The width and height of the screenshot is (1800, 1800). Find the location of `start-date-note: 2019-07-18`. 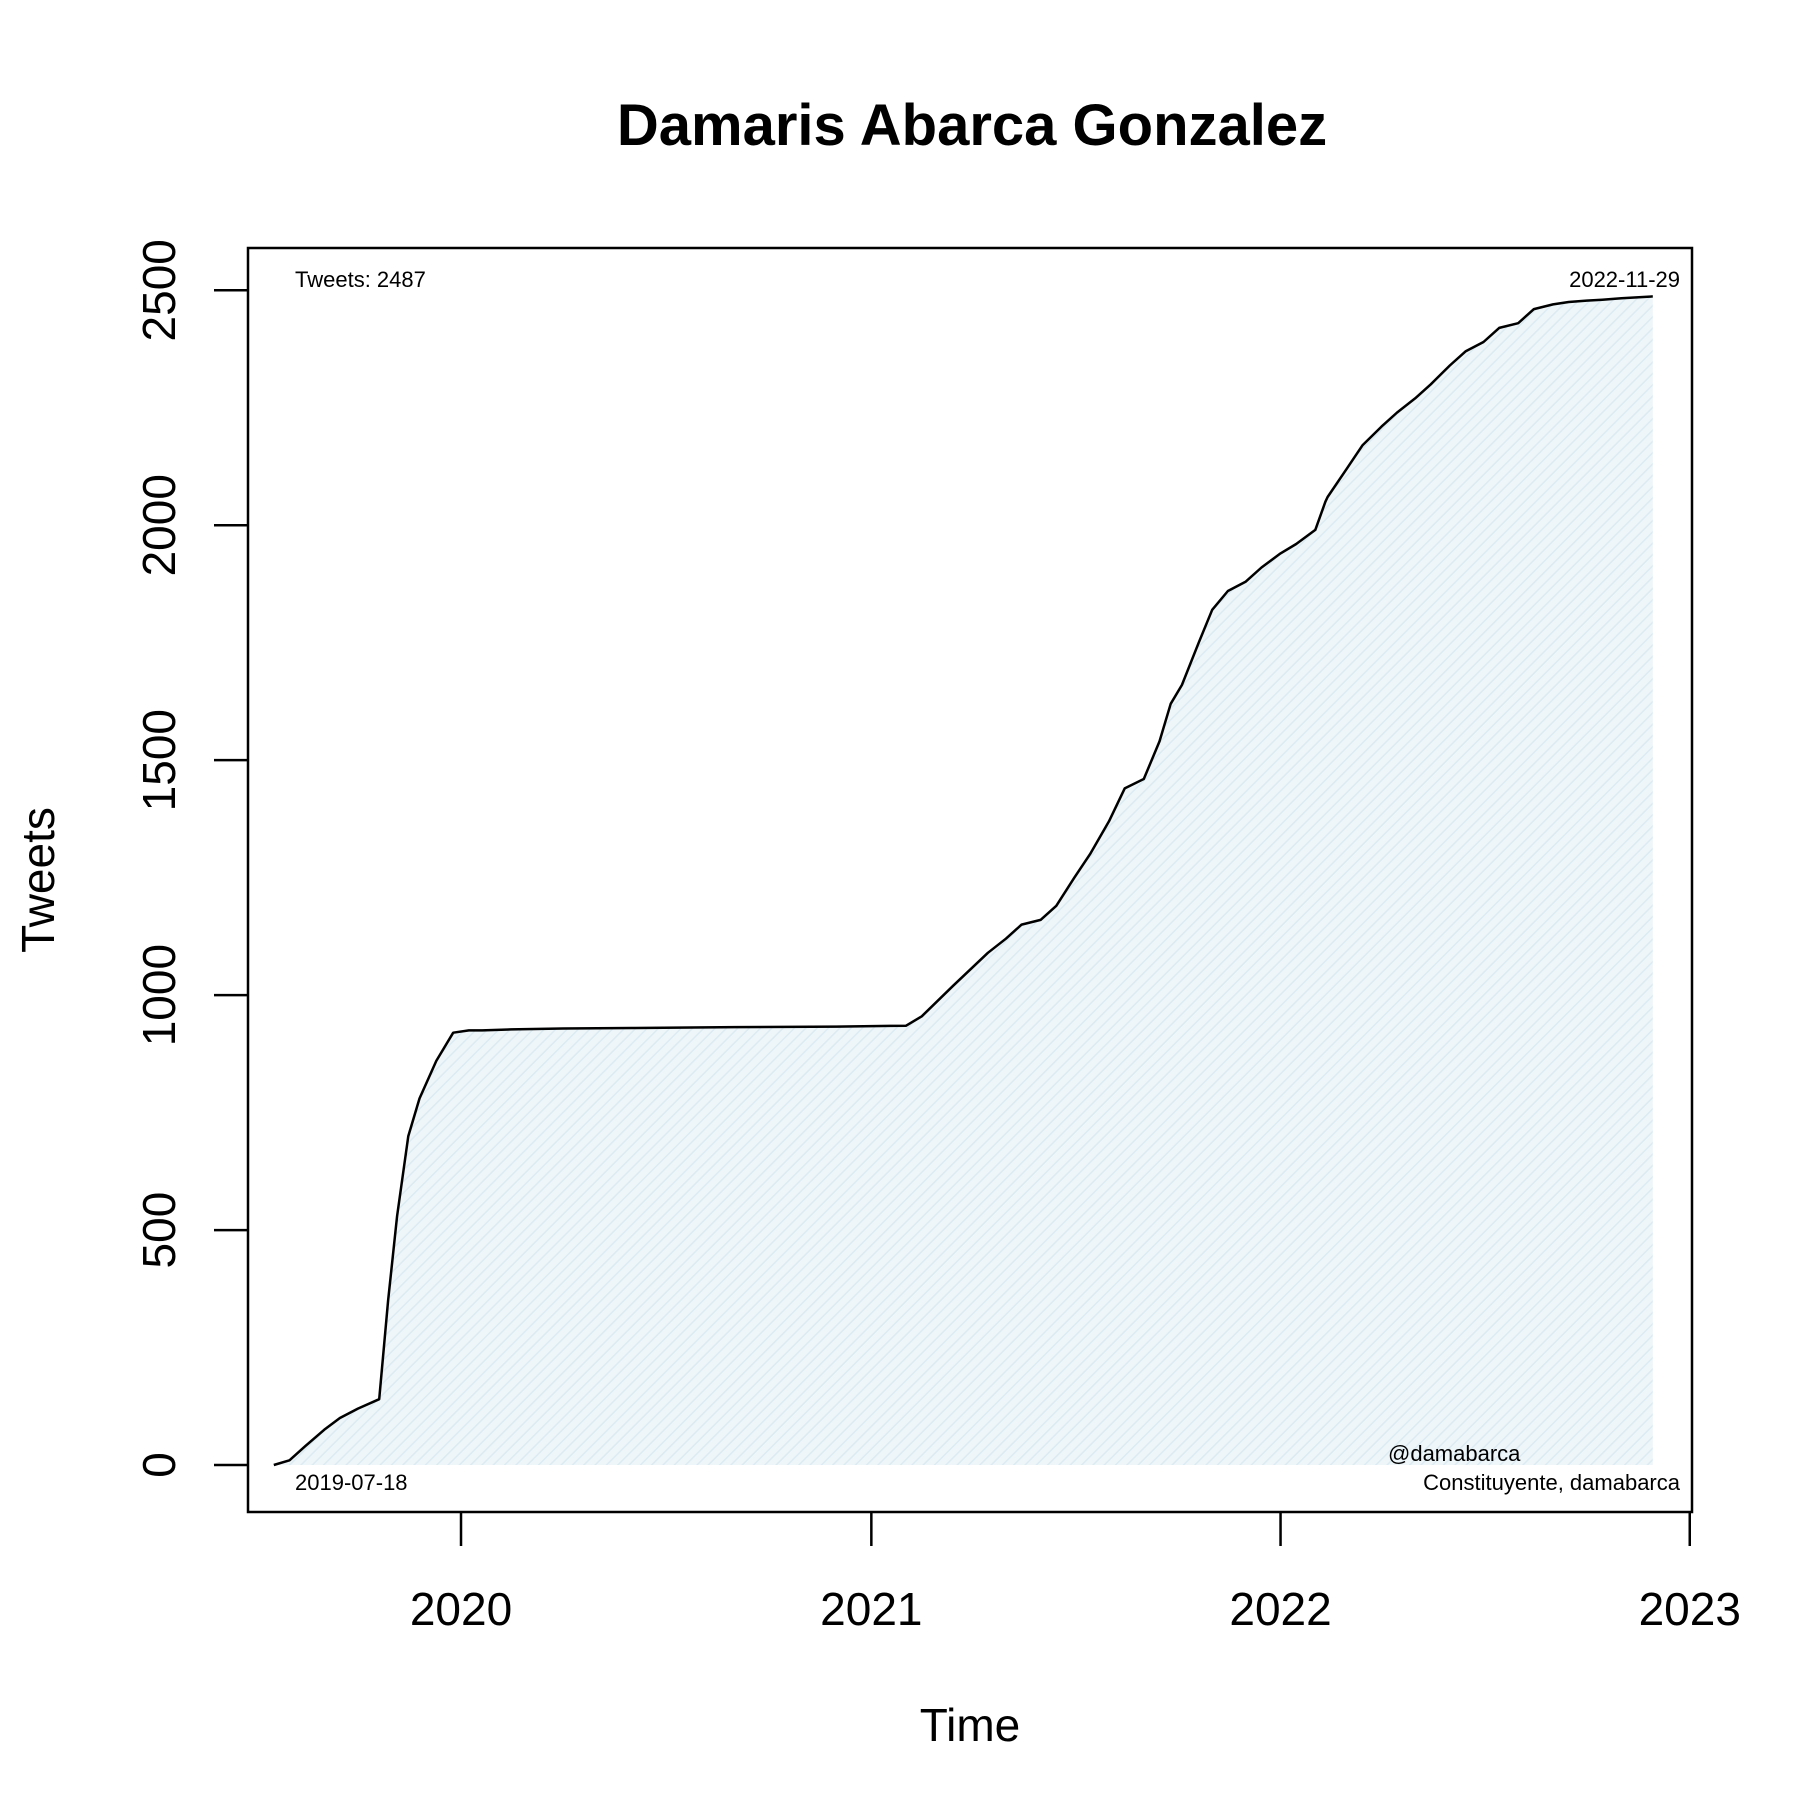

start-date-note: 2019-07-18 is located at coordinates (351, 1482).